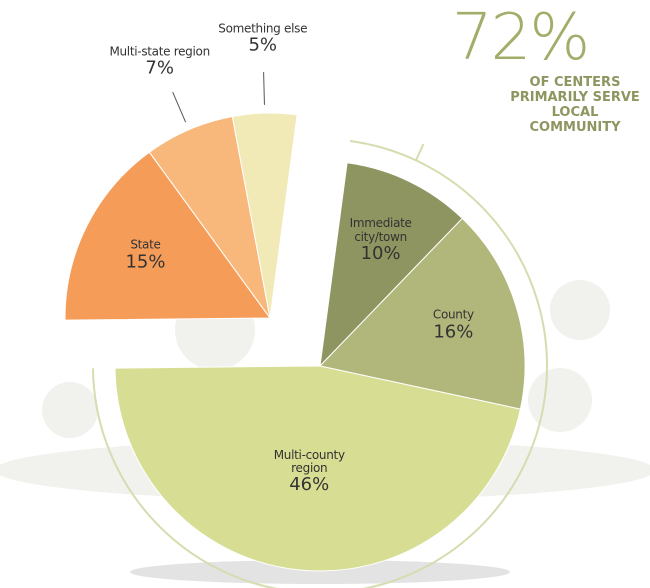 The height and width of the screenshot is (588, 650). I want to click on slice-label: Multi-county region 46%, so click(309, 471).